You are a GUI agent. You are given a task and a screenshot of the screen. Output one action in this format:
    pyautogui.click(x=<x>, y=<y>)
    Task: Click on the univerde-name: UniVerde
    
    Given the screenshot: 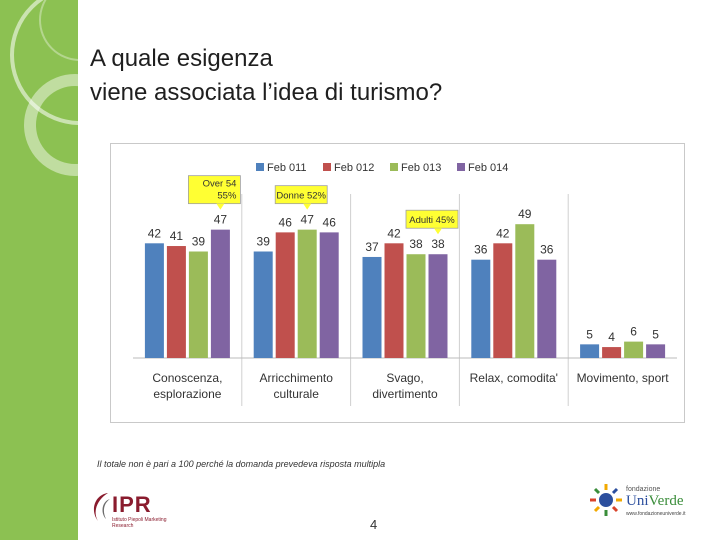 What is the action you would take?
    pyautogui.click(x=654, y=501)
    